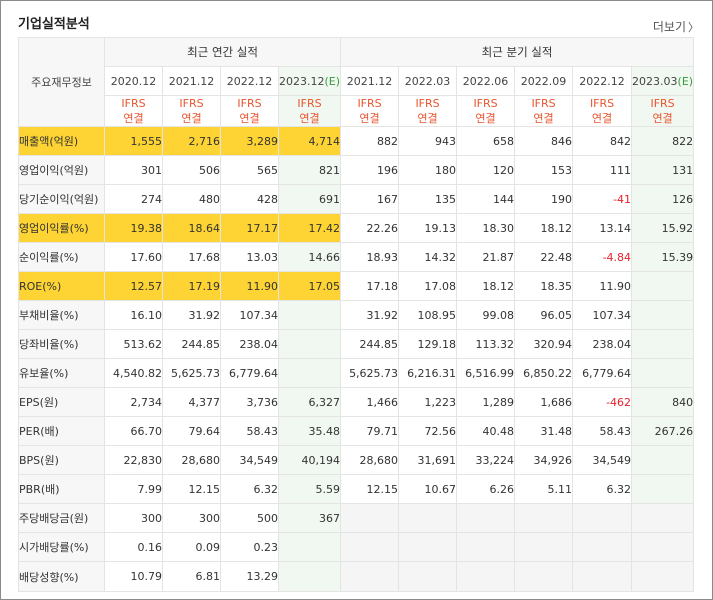 The width and height of the screenshot is (713, 600). I want to click on quarter-value: -4.84, so click(602, 257).